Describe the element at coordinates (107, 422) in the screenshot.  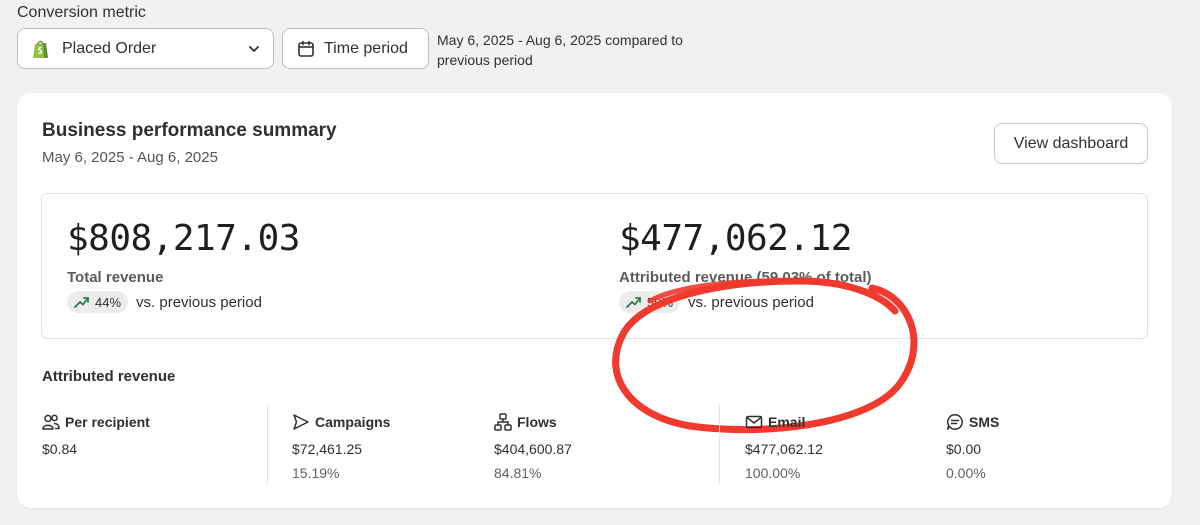
I see `stat-name: Per recipient` at that location.